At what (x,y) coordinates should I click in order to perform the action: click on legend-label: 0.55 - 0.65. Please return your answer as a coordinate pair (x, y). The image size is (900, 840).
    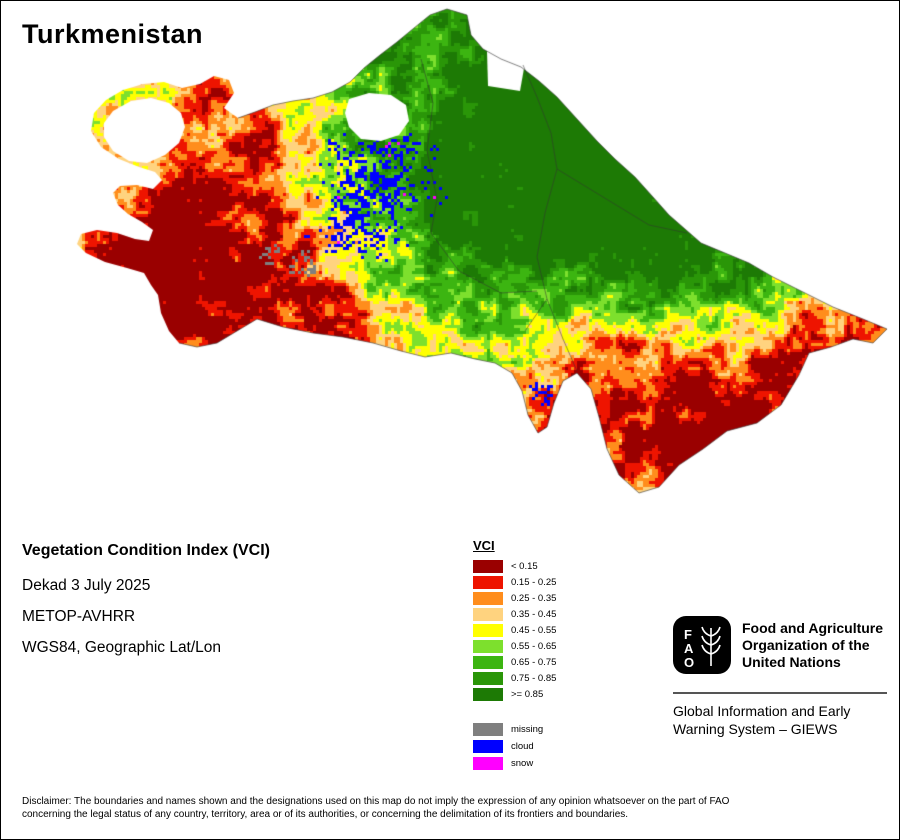
    Looking at the image, I should click on (534, 646).